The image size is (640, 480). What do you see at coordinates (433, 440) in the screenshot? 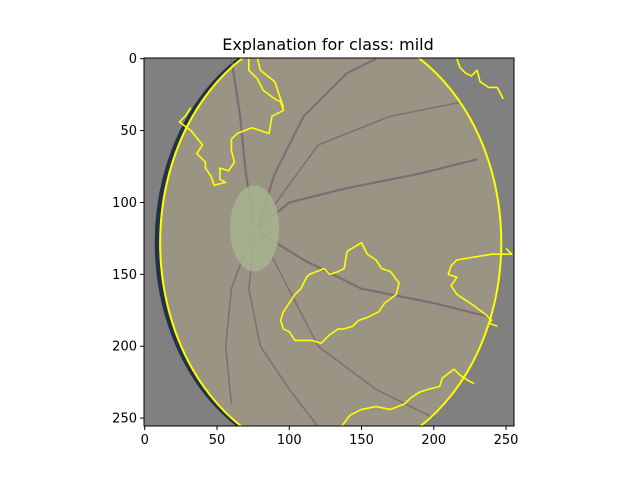
I see `x-tick-label: 200` at bounding box center [433, 440].